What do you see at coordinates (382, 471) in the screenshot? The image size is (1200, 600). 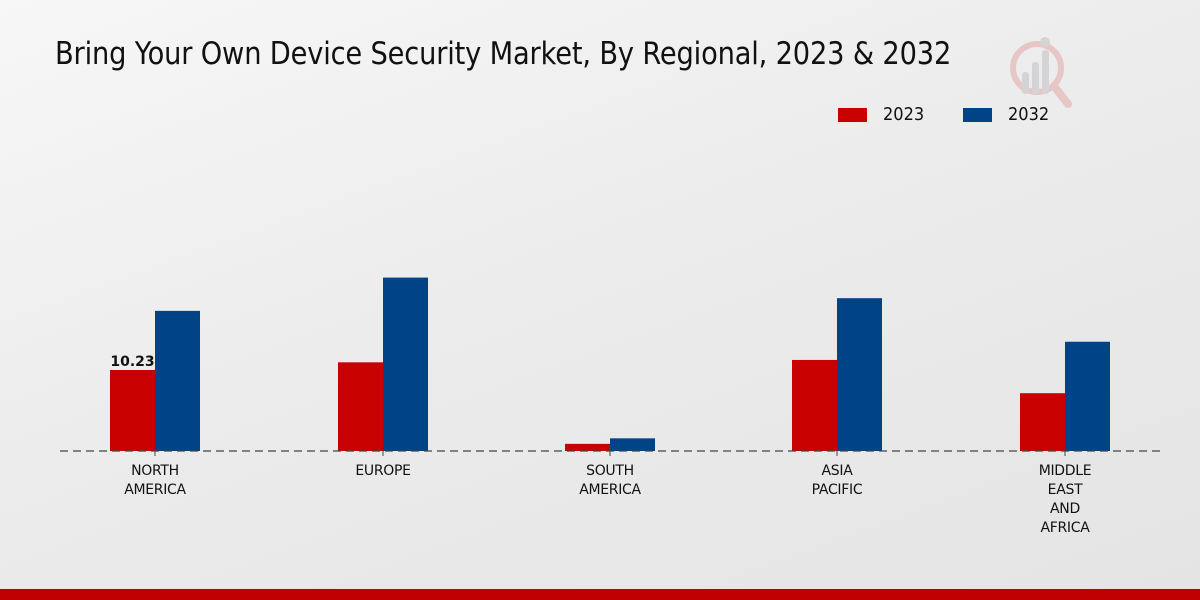 I see `x-tick-label: EUROPE` at bounding box center [382, 471].